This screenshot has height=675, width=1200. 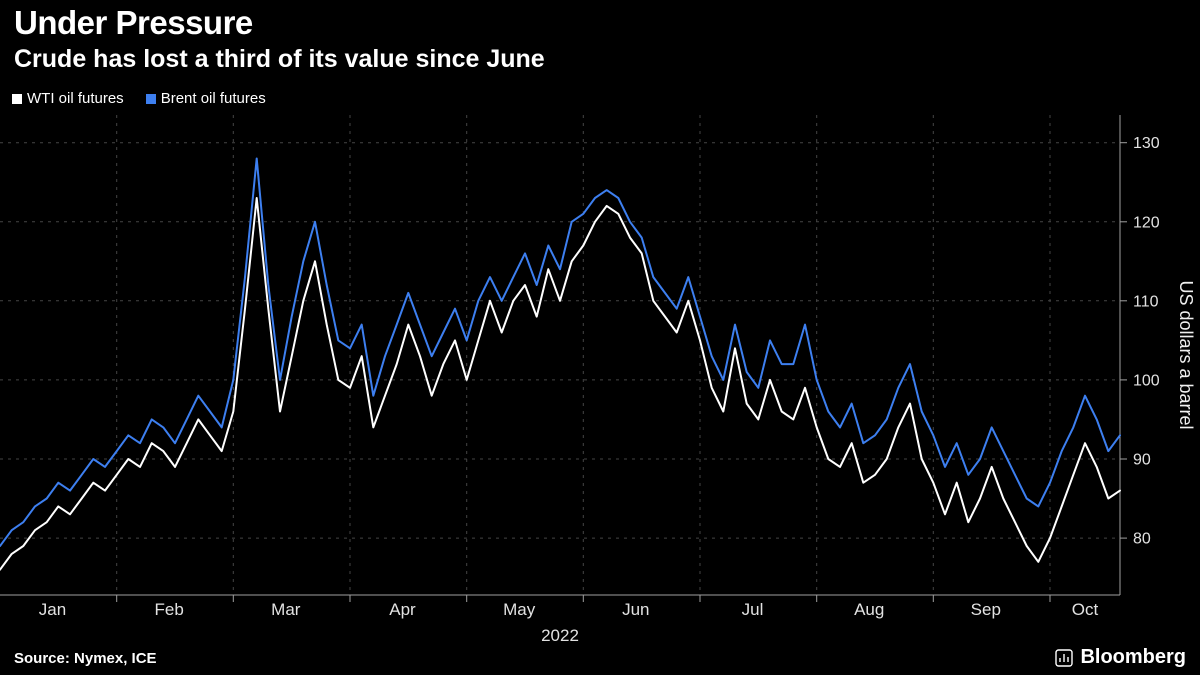 I want to click on bloomberg-logo-icon, so click(x=1064, y=657).